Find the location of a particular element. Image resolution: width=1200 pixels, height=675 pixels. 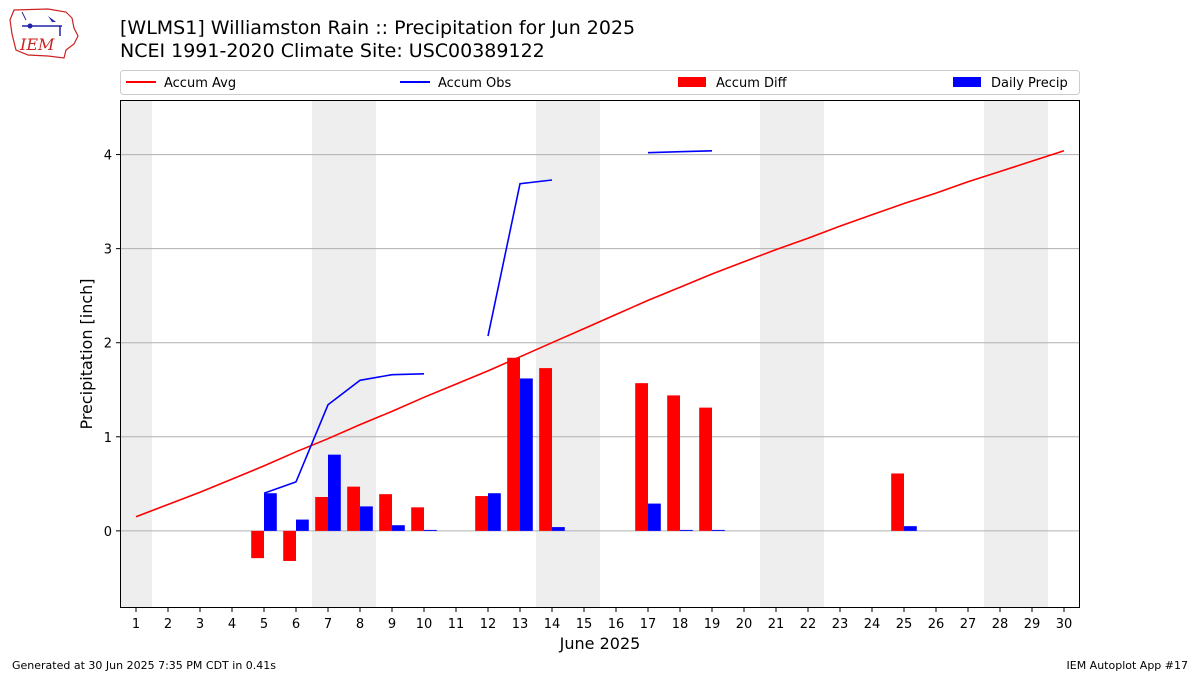

x-tick-label: 8 is located at coordinates (360, 624).